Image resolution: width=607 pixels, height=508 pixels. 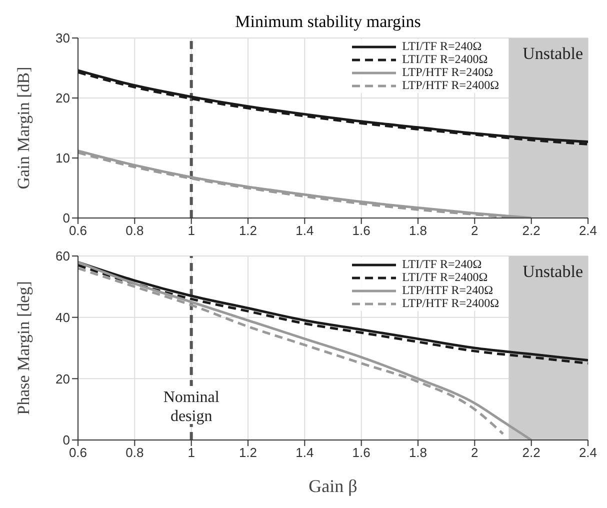 What do you see at coordinates (63, 317) in the screenshot?
I see `y-tick-label: 40` at bounding box center [63, 317].